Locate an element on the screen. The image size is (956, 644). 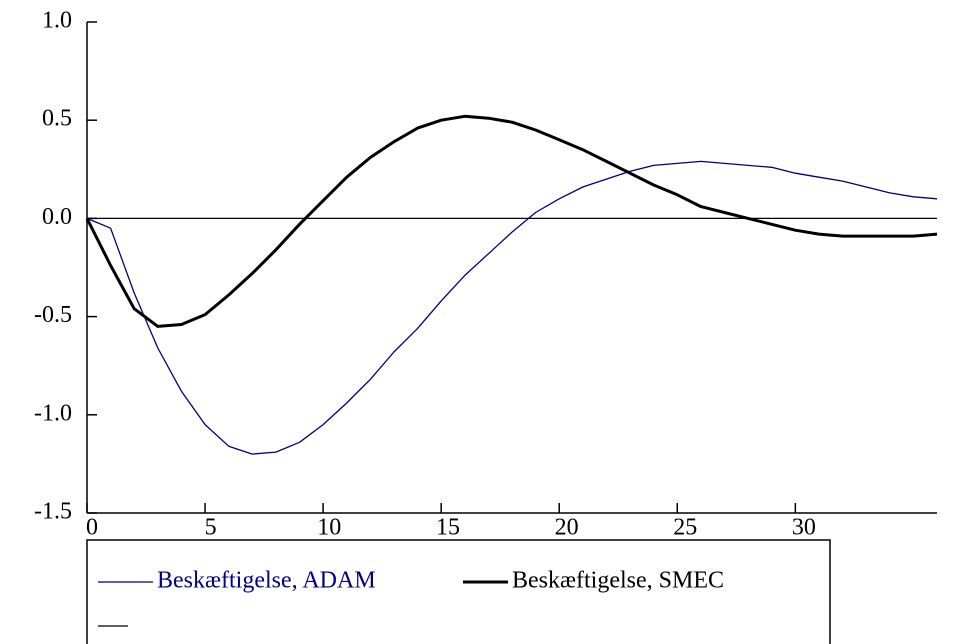
x-tick-label: 0 is located at coordinates (92, 528).